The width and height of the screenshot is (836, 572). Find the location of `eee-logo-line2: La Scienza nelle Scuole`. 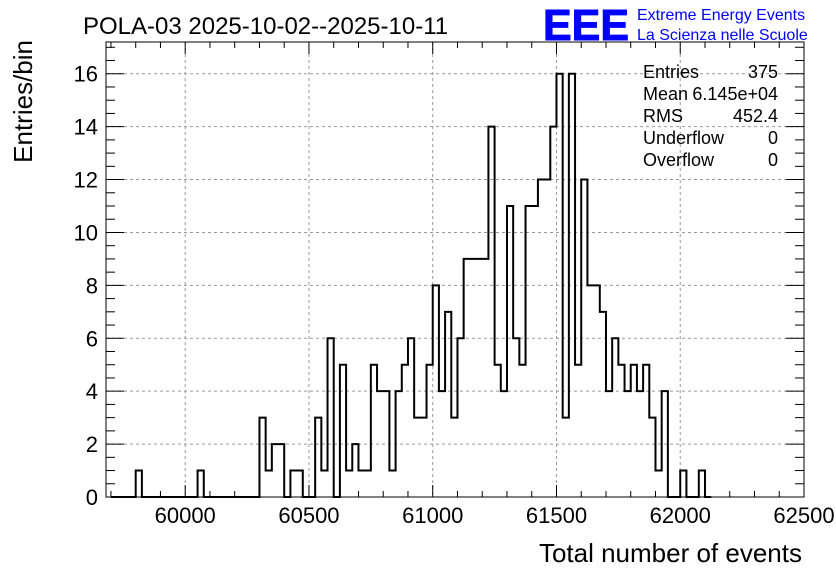

eee-logo-line2: La Scienza nelle Scuole is located at coordinates (722, 35).